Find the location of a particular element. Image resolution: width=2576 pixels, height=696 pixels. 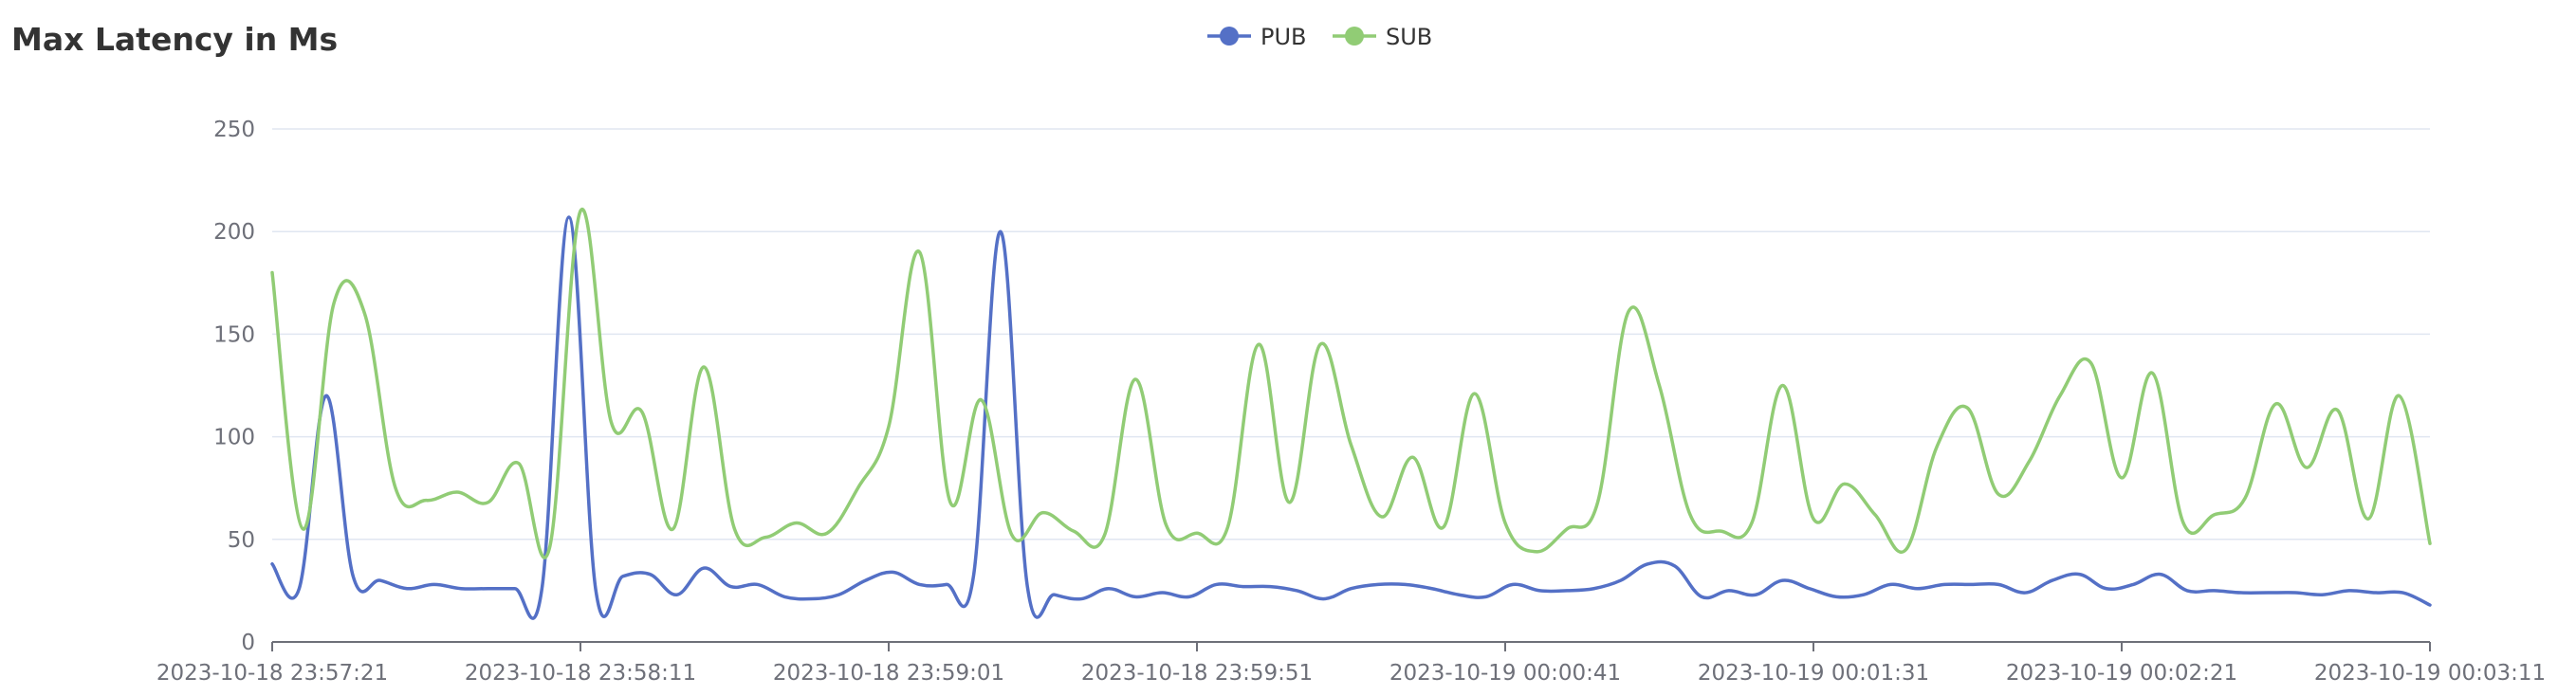

legend-label: PUB is located at coordinates (1283, 37).